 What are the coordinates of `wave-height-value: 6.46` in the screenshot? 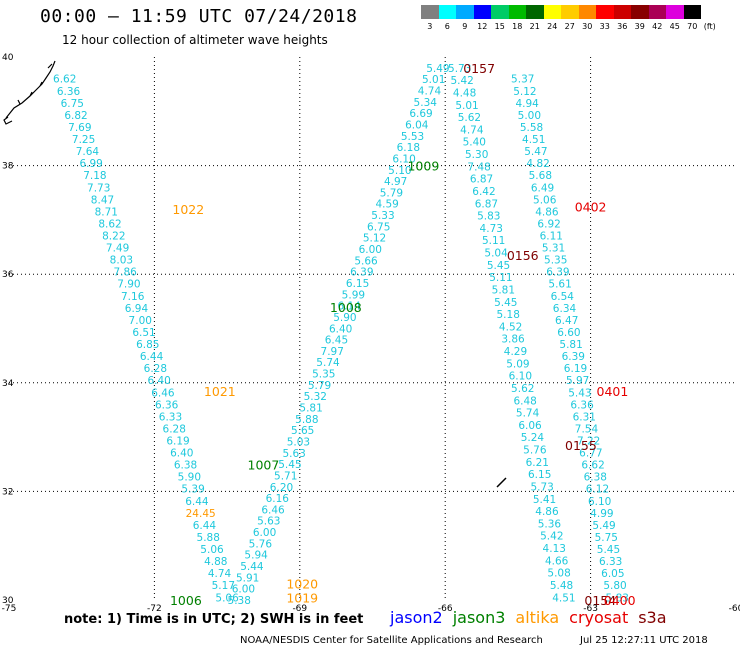 It's located at (163, 393).